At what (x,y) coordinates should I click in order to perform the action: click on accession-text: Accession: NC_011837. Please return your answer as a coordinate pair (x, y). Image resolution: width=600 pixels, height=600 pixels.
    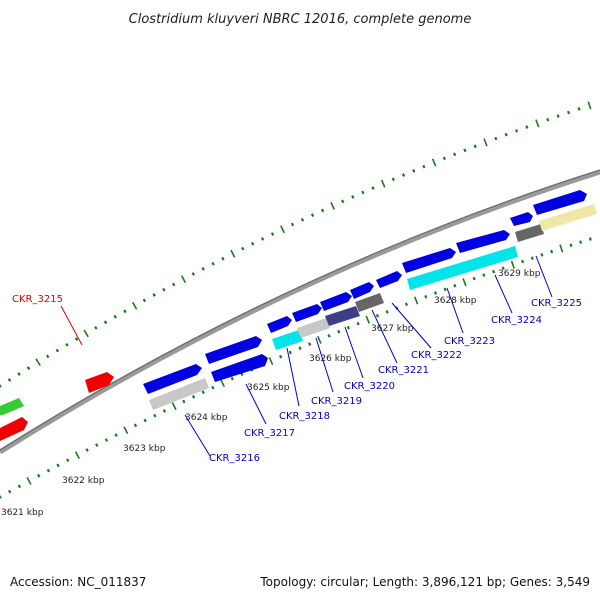
    Looking at the image, I should click on (78, 582).